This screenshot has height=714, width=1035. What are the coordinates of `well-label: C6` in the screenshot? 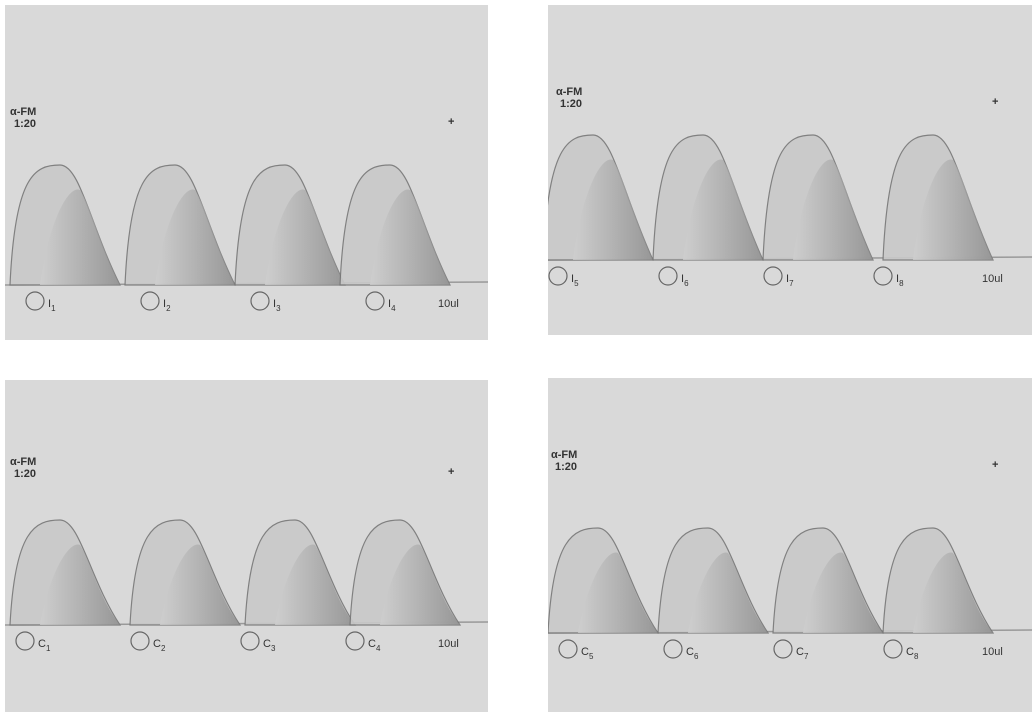 It's located at (692, 653).